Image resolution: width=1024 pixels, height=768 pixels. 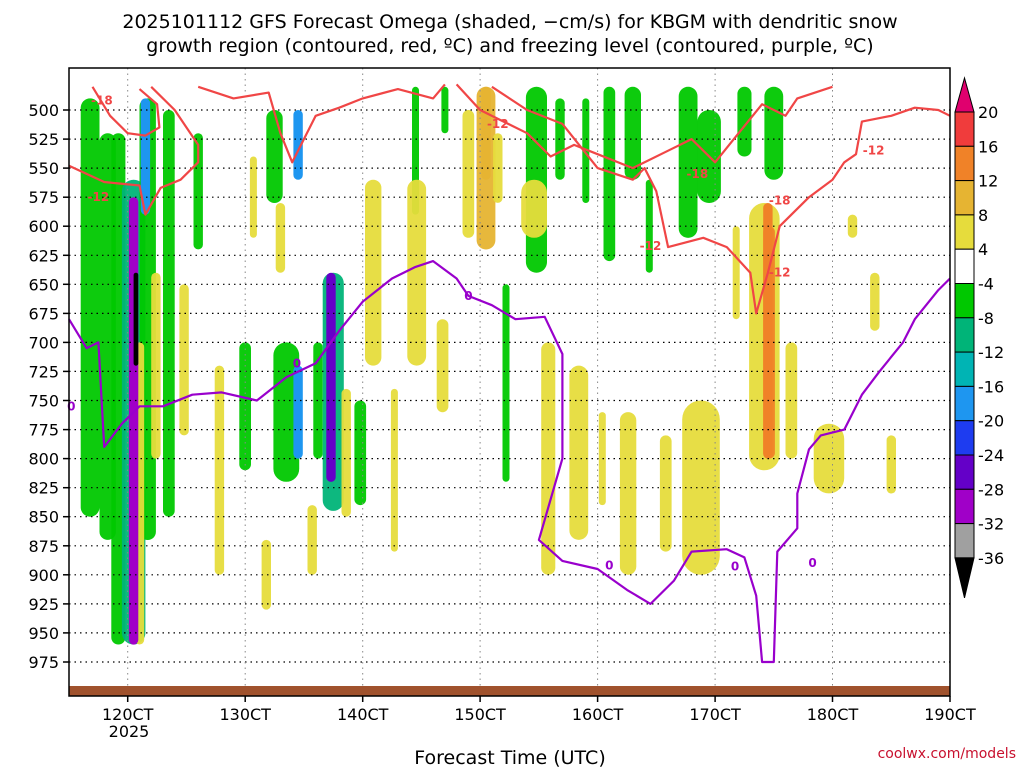 I want to click on y-tick-label: 625, so click(x=43, y=255).